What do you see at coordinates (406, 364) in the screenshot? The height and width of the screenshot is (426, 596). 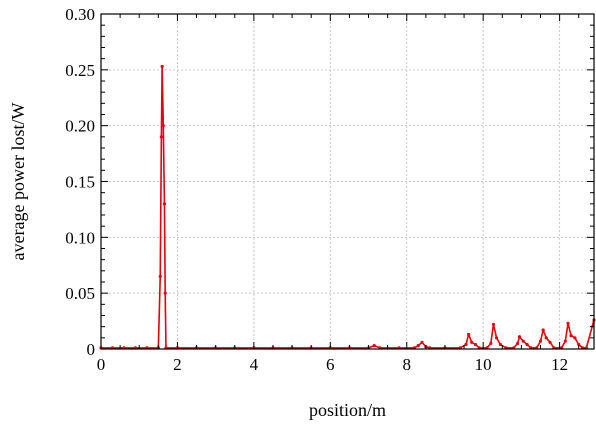 I see `x-tick-label: 8` at bounding box center [406, 364].